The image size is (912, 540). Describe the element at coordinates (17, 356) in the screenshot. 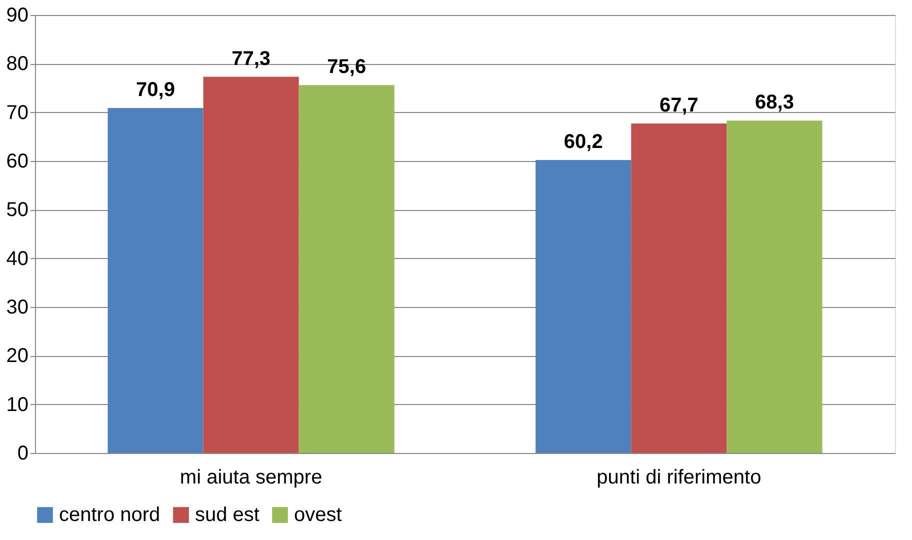

I see `y-tick-label: 20` at that location.